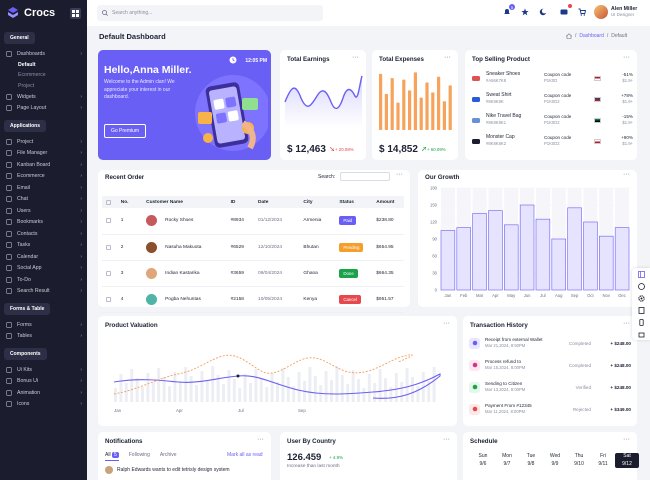 The height and width of the screenshot is (480, 650). What do you see at coordinates (43, 325) in the screenshot?
I see `sidebar-item-forms: Forms ›` at bounding box center [43, 325].